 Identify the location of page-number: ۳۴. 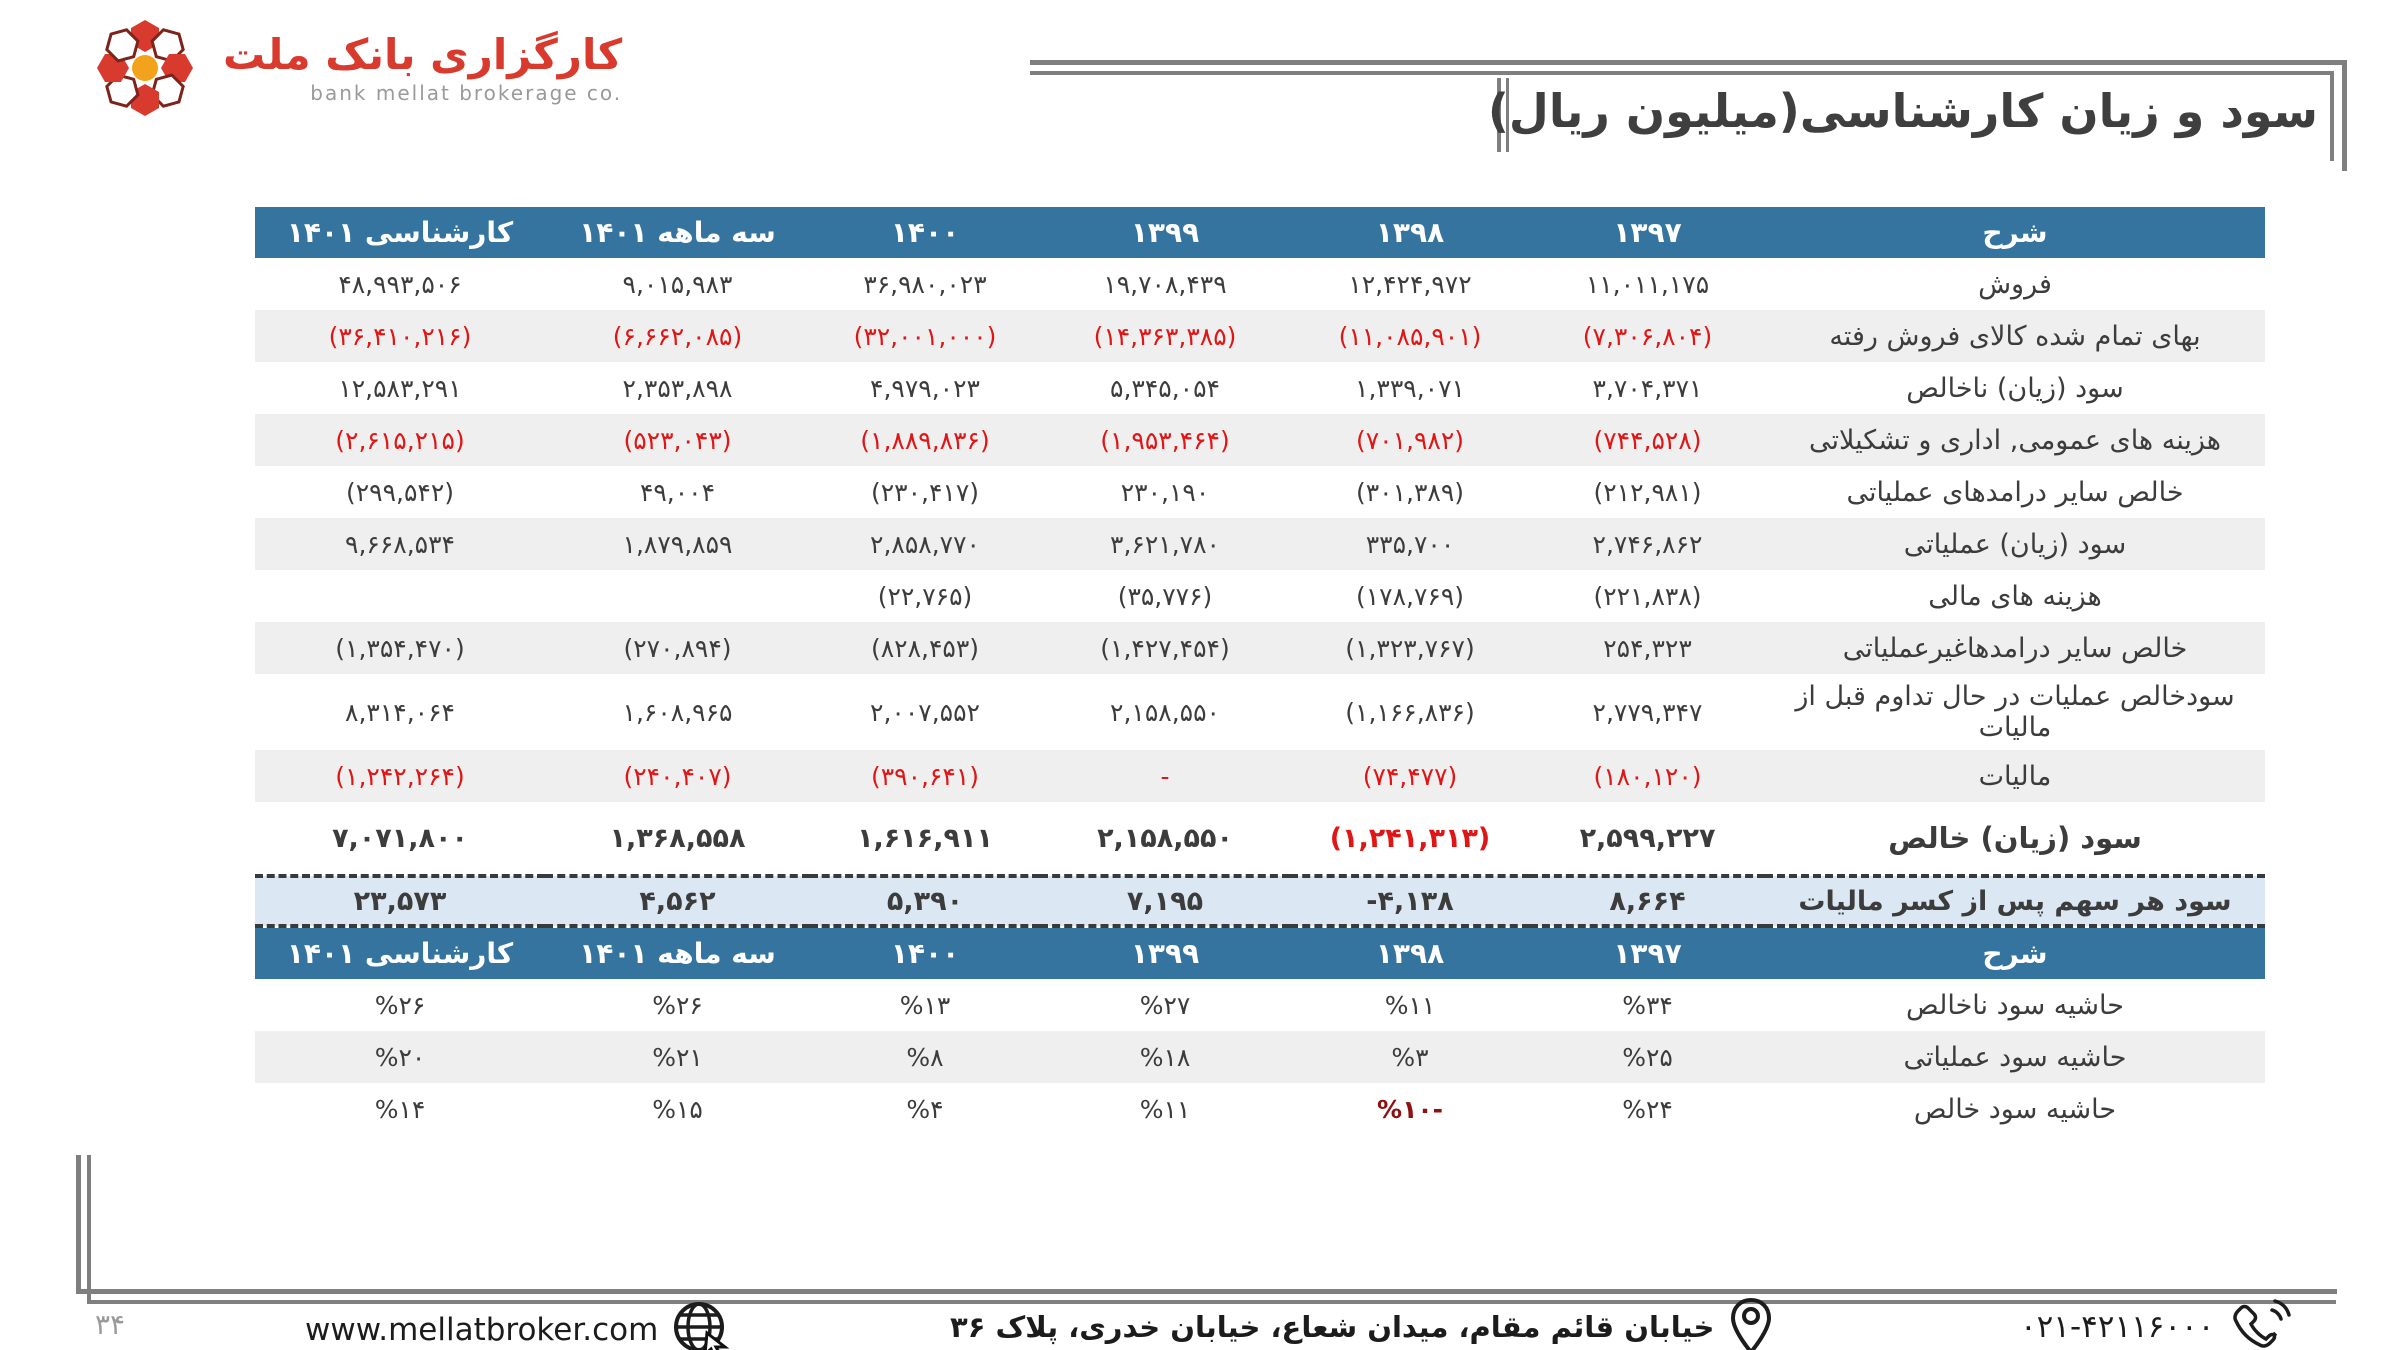
(110, 1324).